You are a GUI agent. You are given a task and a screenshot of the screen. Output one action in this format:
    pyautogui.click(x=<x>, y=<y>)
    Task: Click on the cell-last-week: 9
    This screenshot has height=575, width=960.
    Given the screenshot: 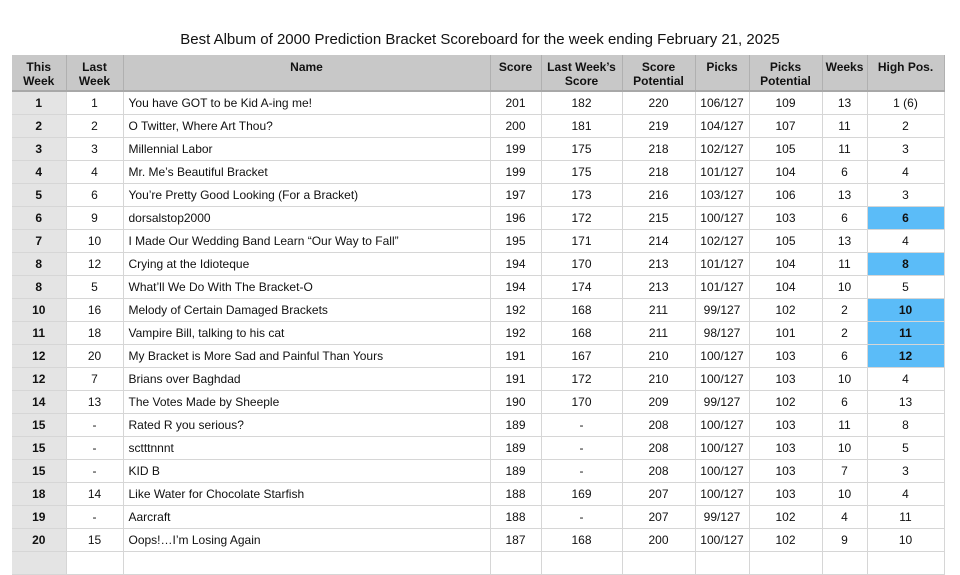 What is the action you would take?
    pyautogui.click(x=95, y=218)
    